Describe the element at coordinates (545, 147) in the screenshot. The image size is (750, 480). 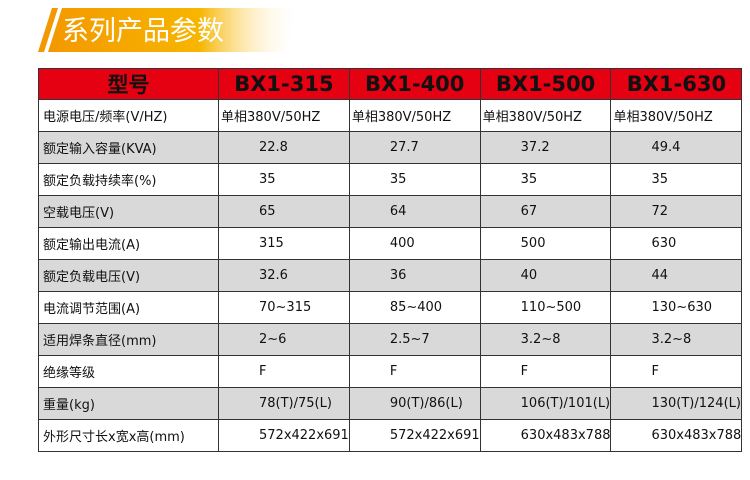
I see `cell: 37.2` at that location.